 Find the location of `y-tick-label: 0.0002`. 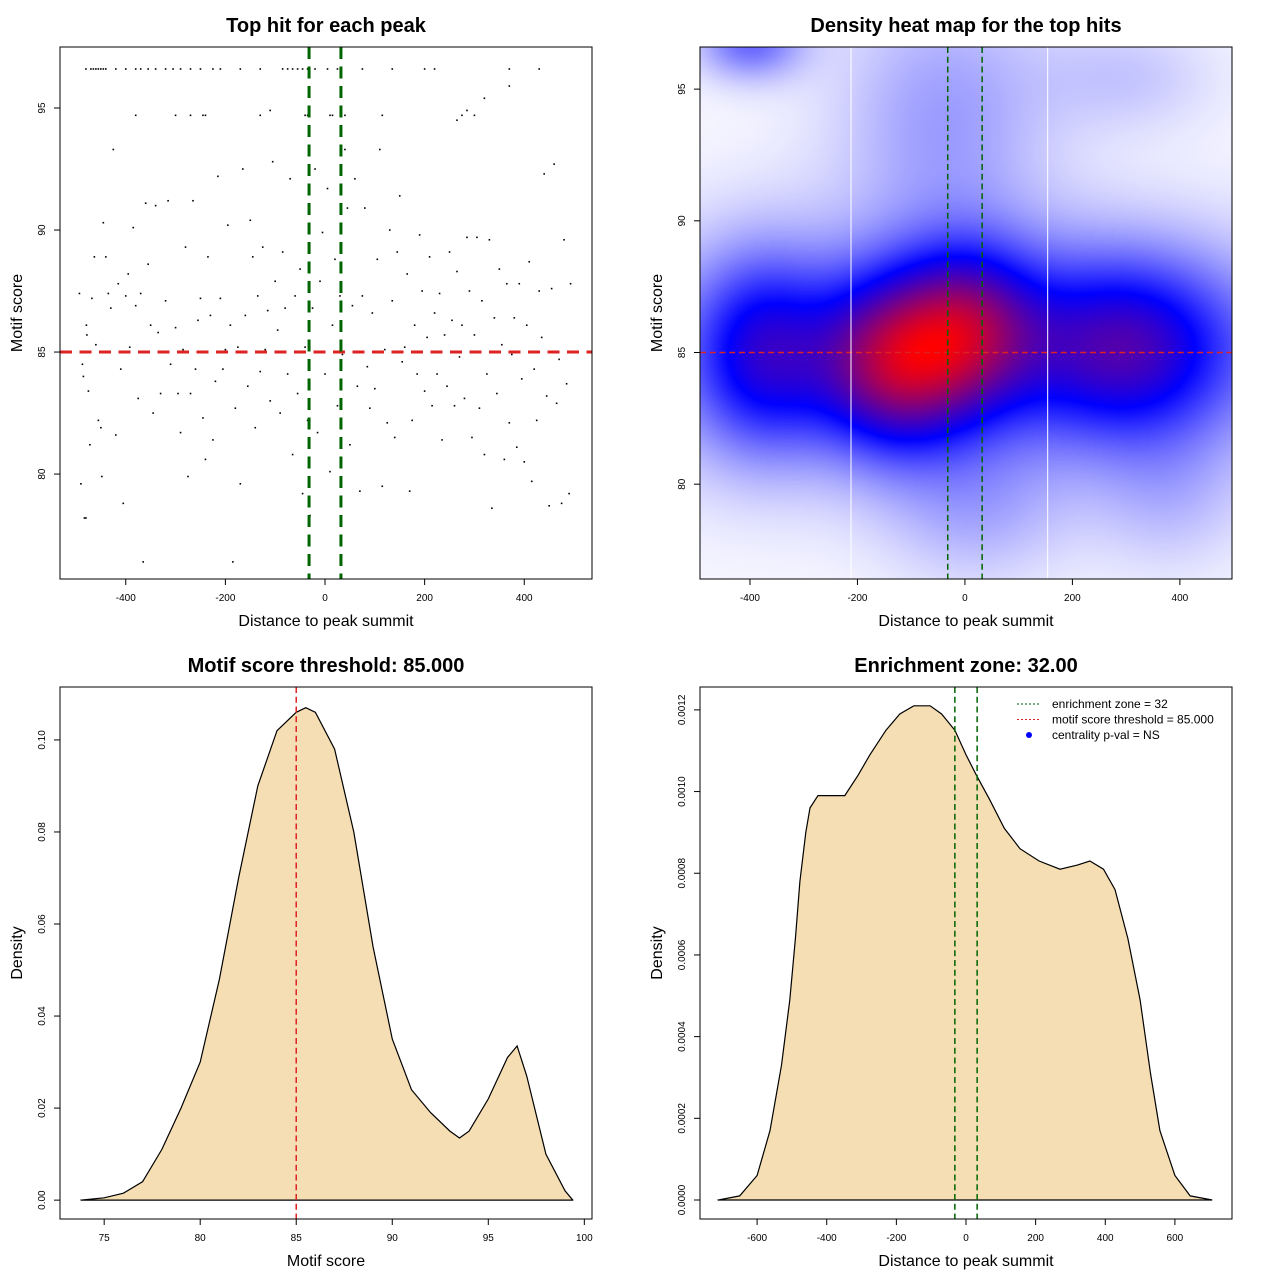

y-tick-label: 0.0002 is located at coordinates (682, 1118).